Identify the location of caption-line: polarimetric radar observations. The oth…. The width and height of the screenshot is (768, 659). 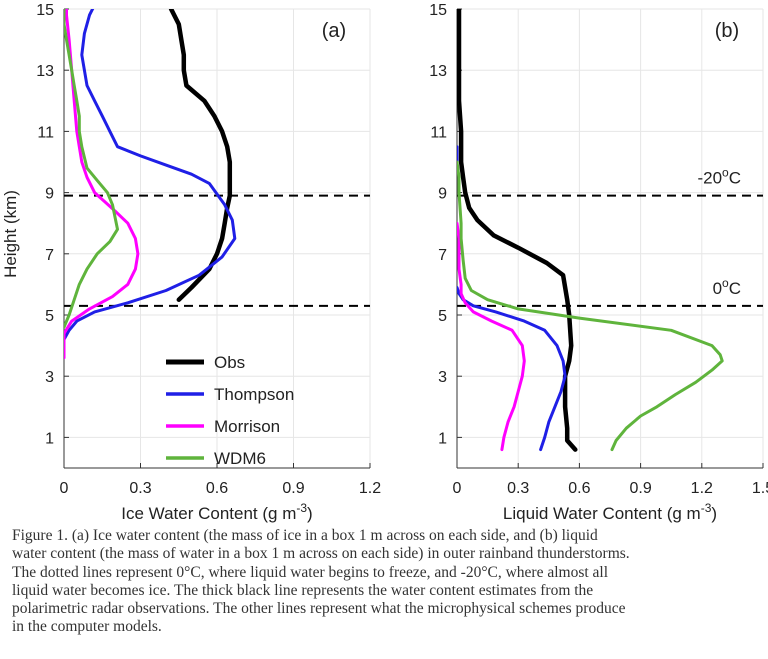
(319, 609).